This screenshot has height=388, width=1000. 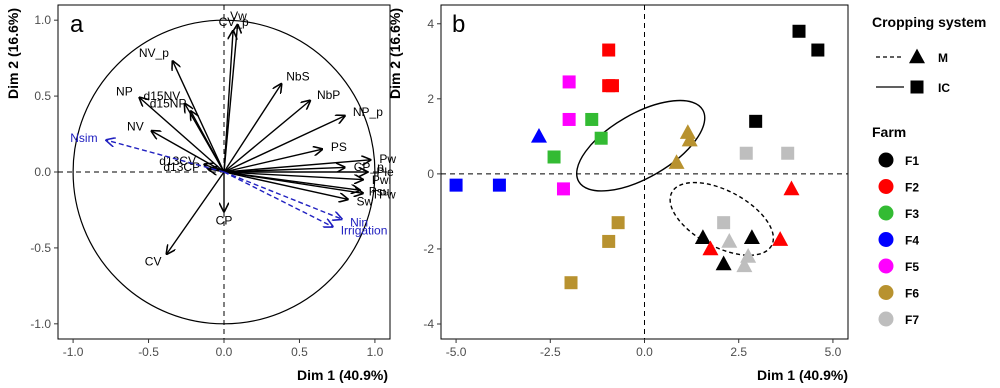 What do you see at coordinates (499, 185) in the screenshot?
I see `individual-point-f4` at bounding box center [499, 185].